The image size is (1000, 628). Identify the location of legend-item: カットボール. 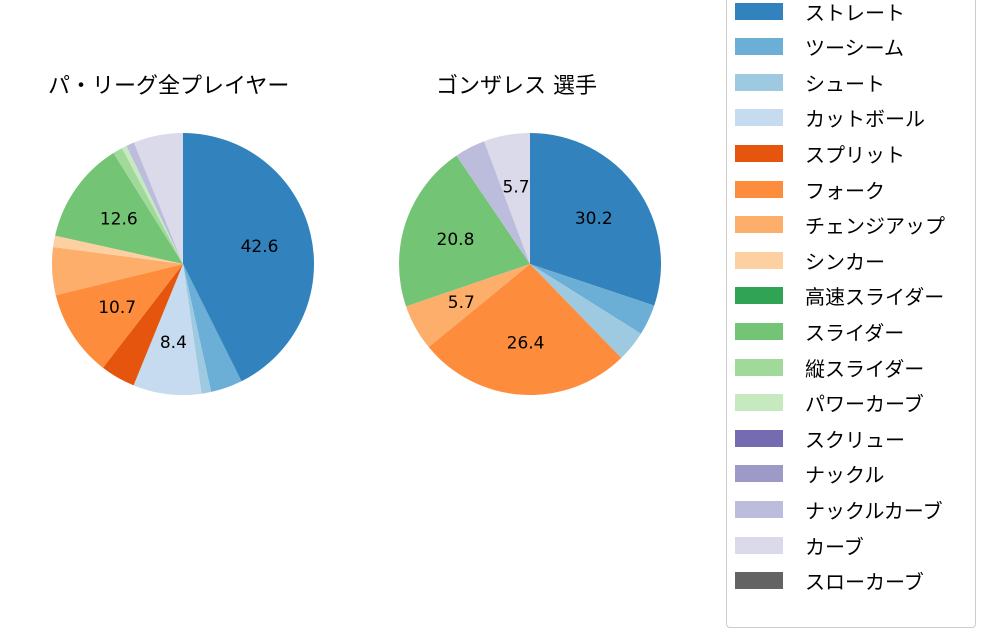
(830, 119).